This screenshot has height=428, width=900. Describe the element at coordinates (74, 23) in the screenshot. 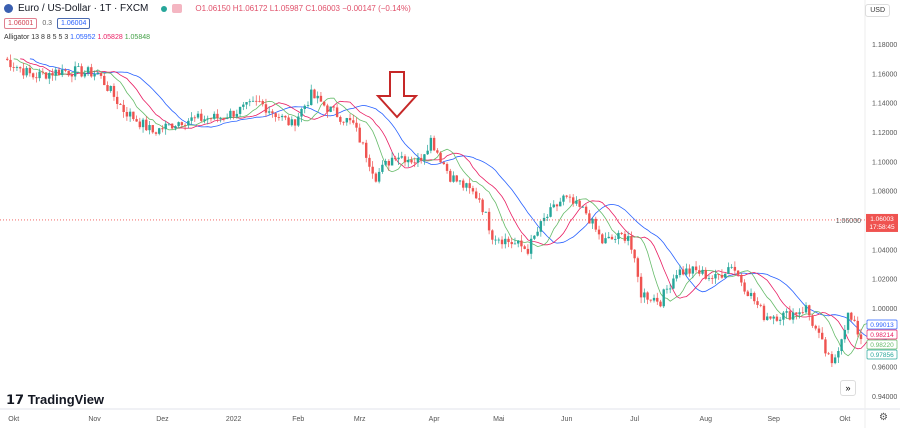

I see `buy-button: 1.06004` at that location.